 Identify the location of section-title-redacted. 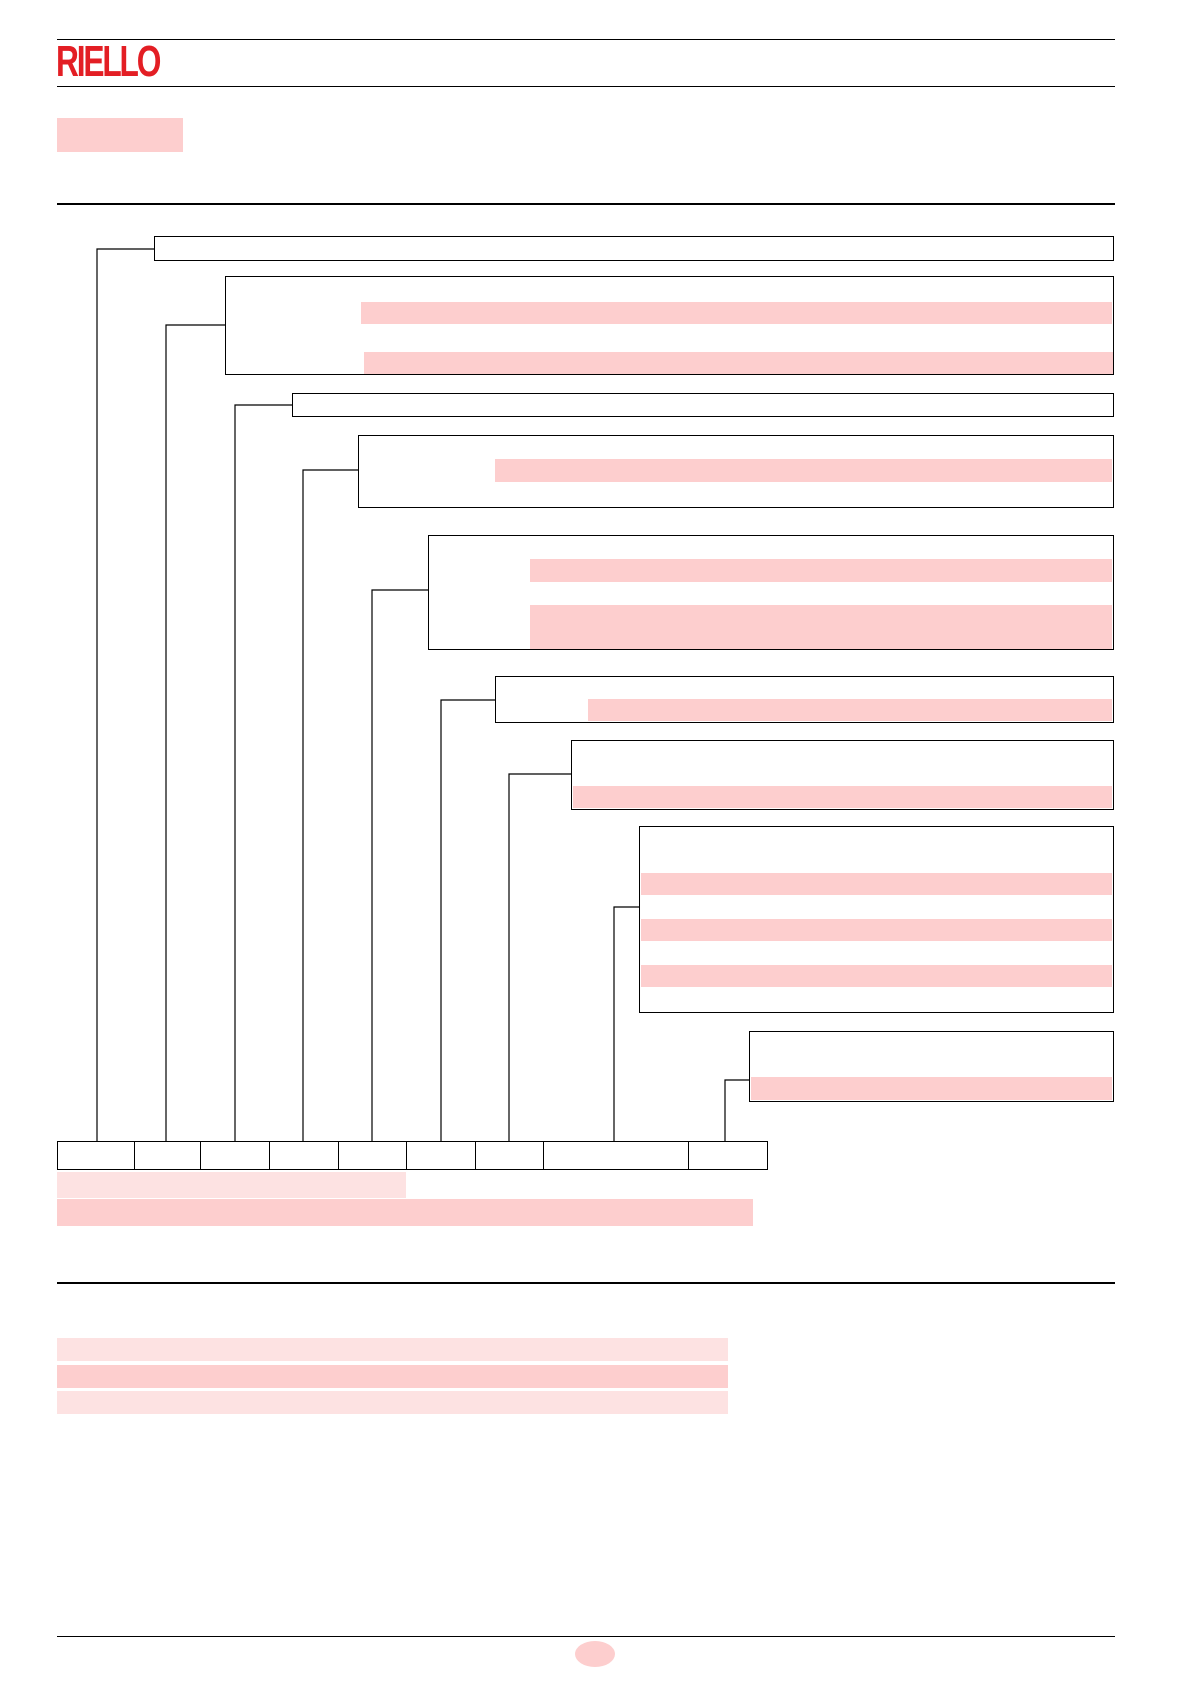
(120, 135).